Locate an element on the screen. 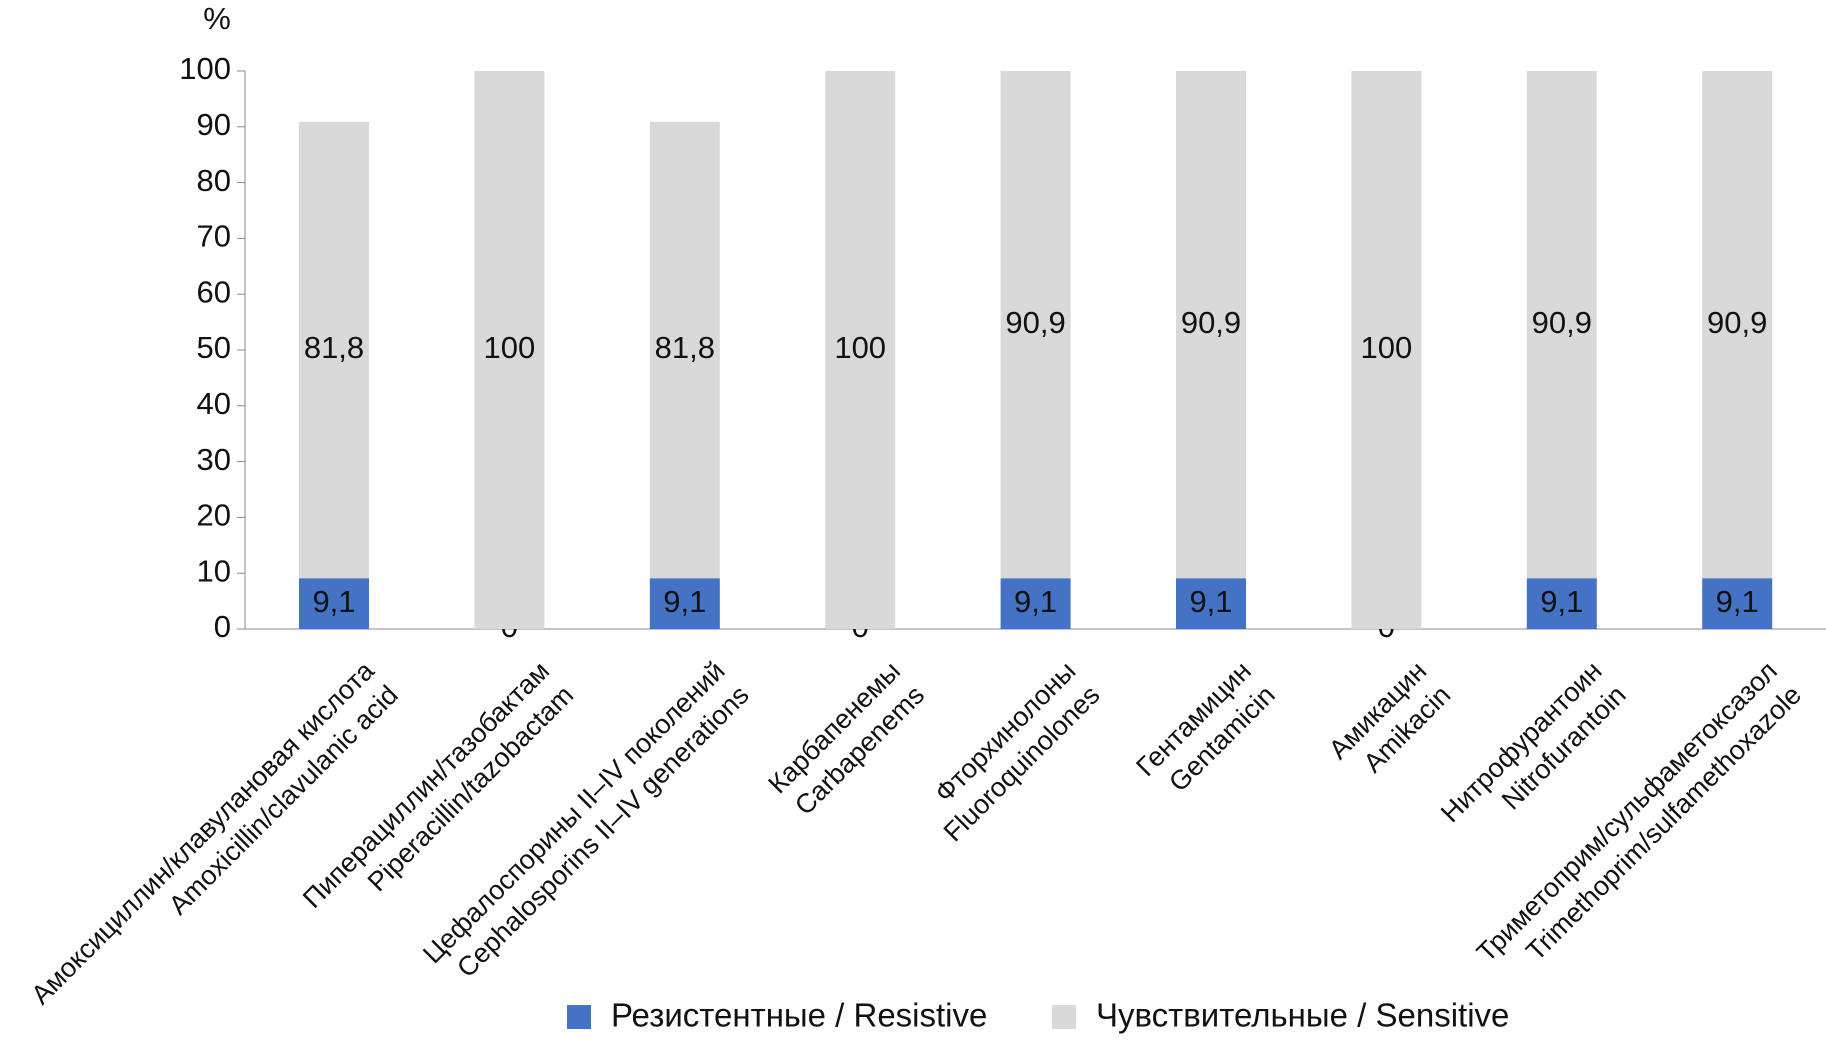 This screenshot has height=1041, width=1826. x-tick-label: Amoxicillin/clavulanic acid is located at coordinates (283, 800).